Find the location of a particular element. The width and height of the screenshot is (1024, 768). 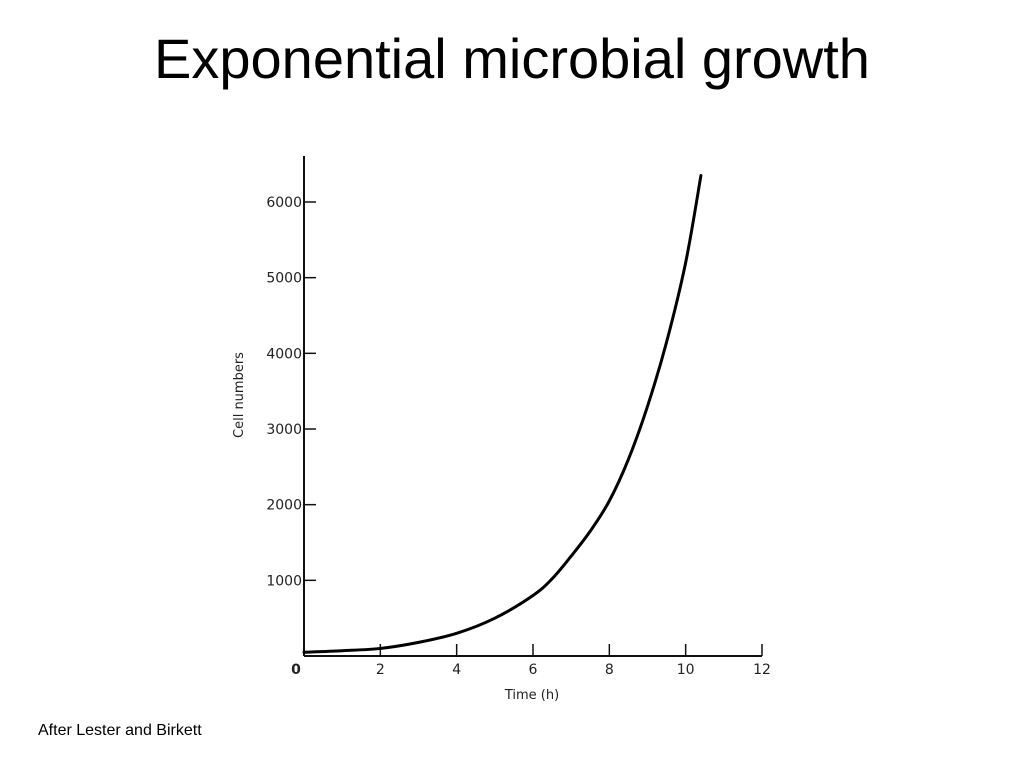

x-tick-label: 4 is located at coordinates (456, 670).